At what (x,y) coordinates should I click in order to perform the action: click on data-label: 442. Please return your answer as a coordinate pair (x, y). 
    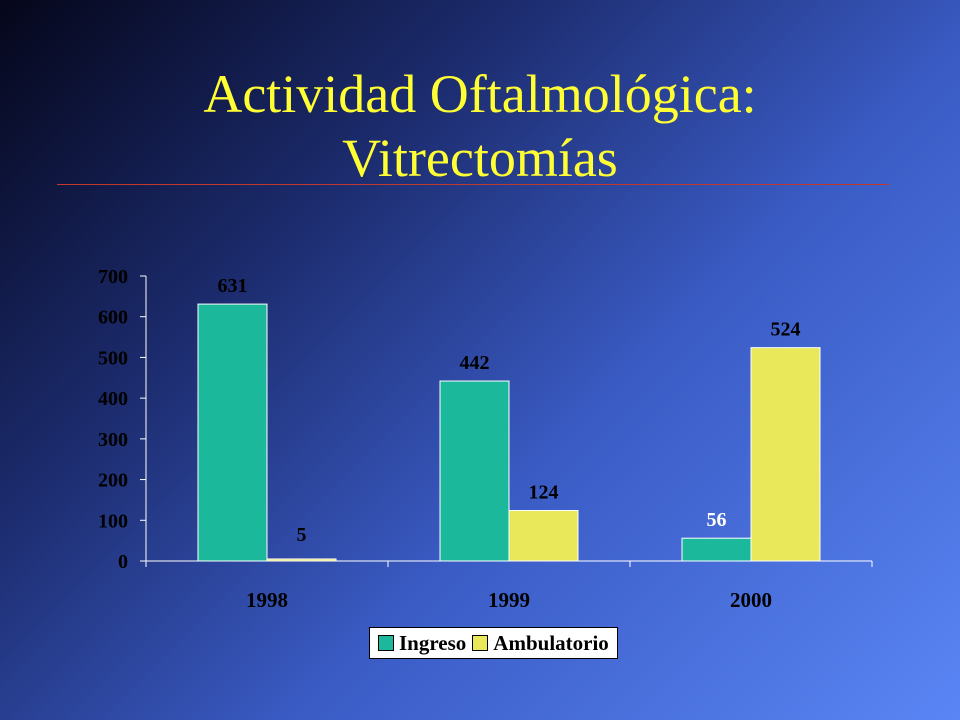
    Looking at the image, I should click on (475, 363).